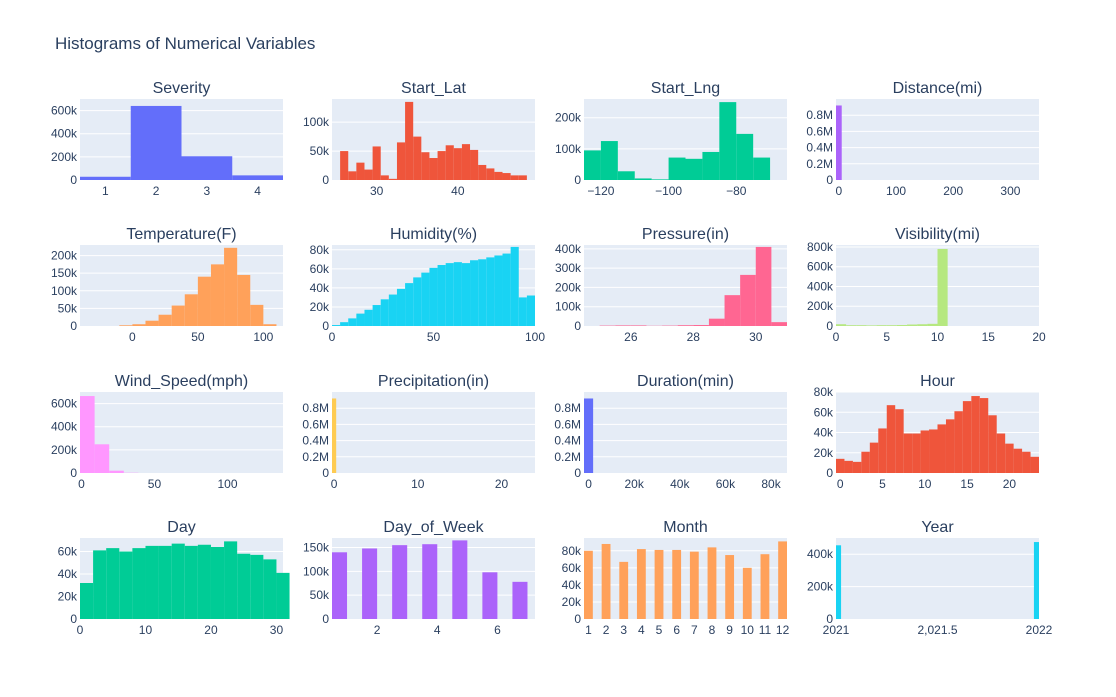  I want to click on x-tick-label: 2021, so click(836, 630).